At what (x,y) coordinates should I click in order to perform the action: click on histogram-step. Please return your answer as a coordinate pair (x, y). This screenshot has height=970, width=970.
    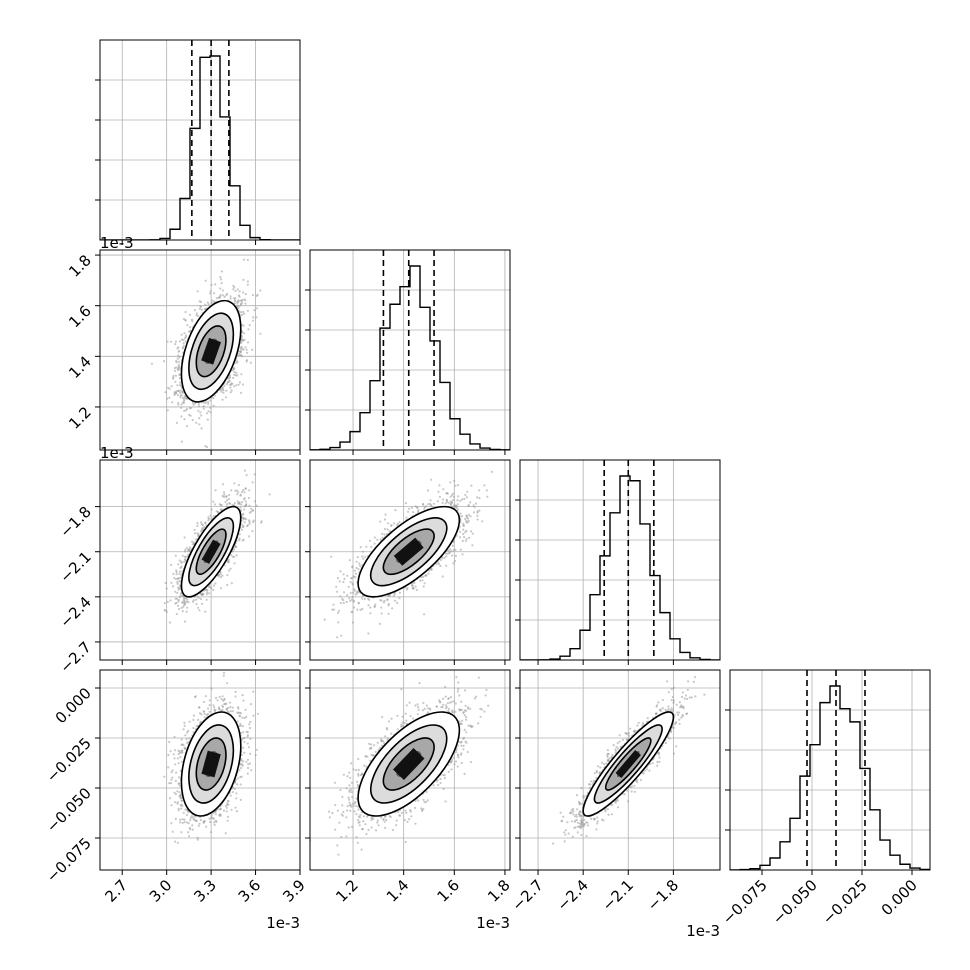
    Looking at the image, I should click on (410, 357).